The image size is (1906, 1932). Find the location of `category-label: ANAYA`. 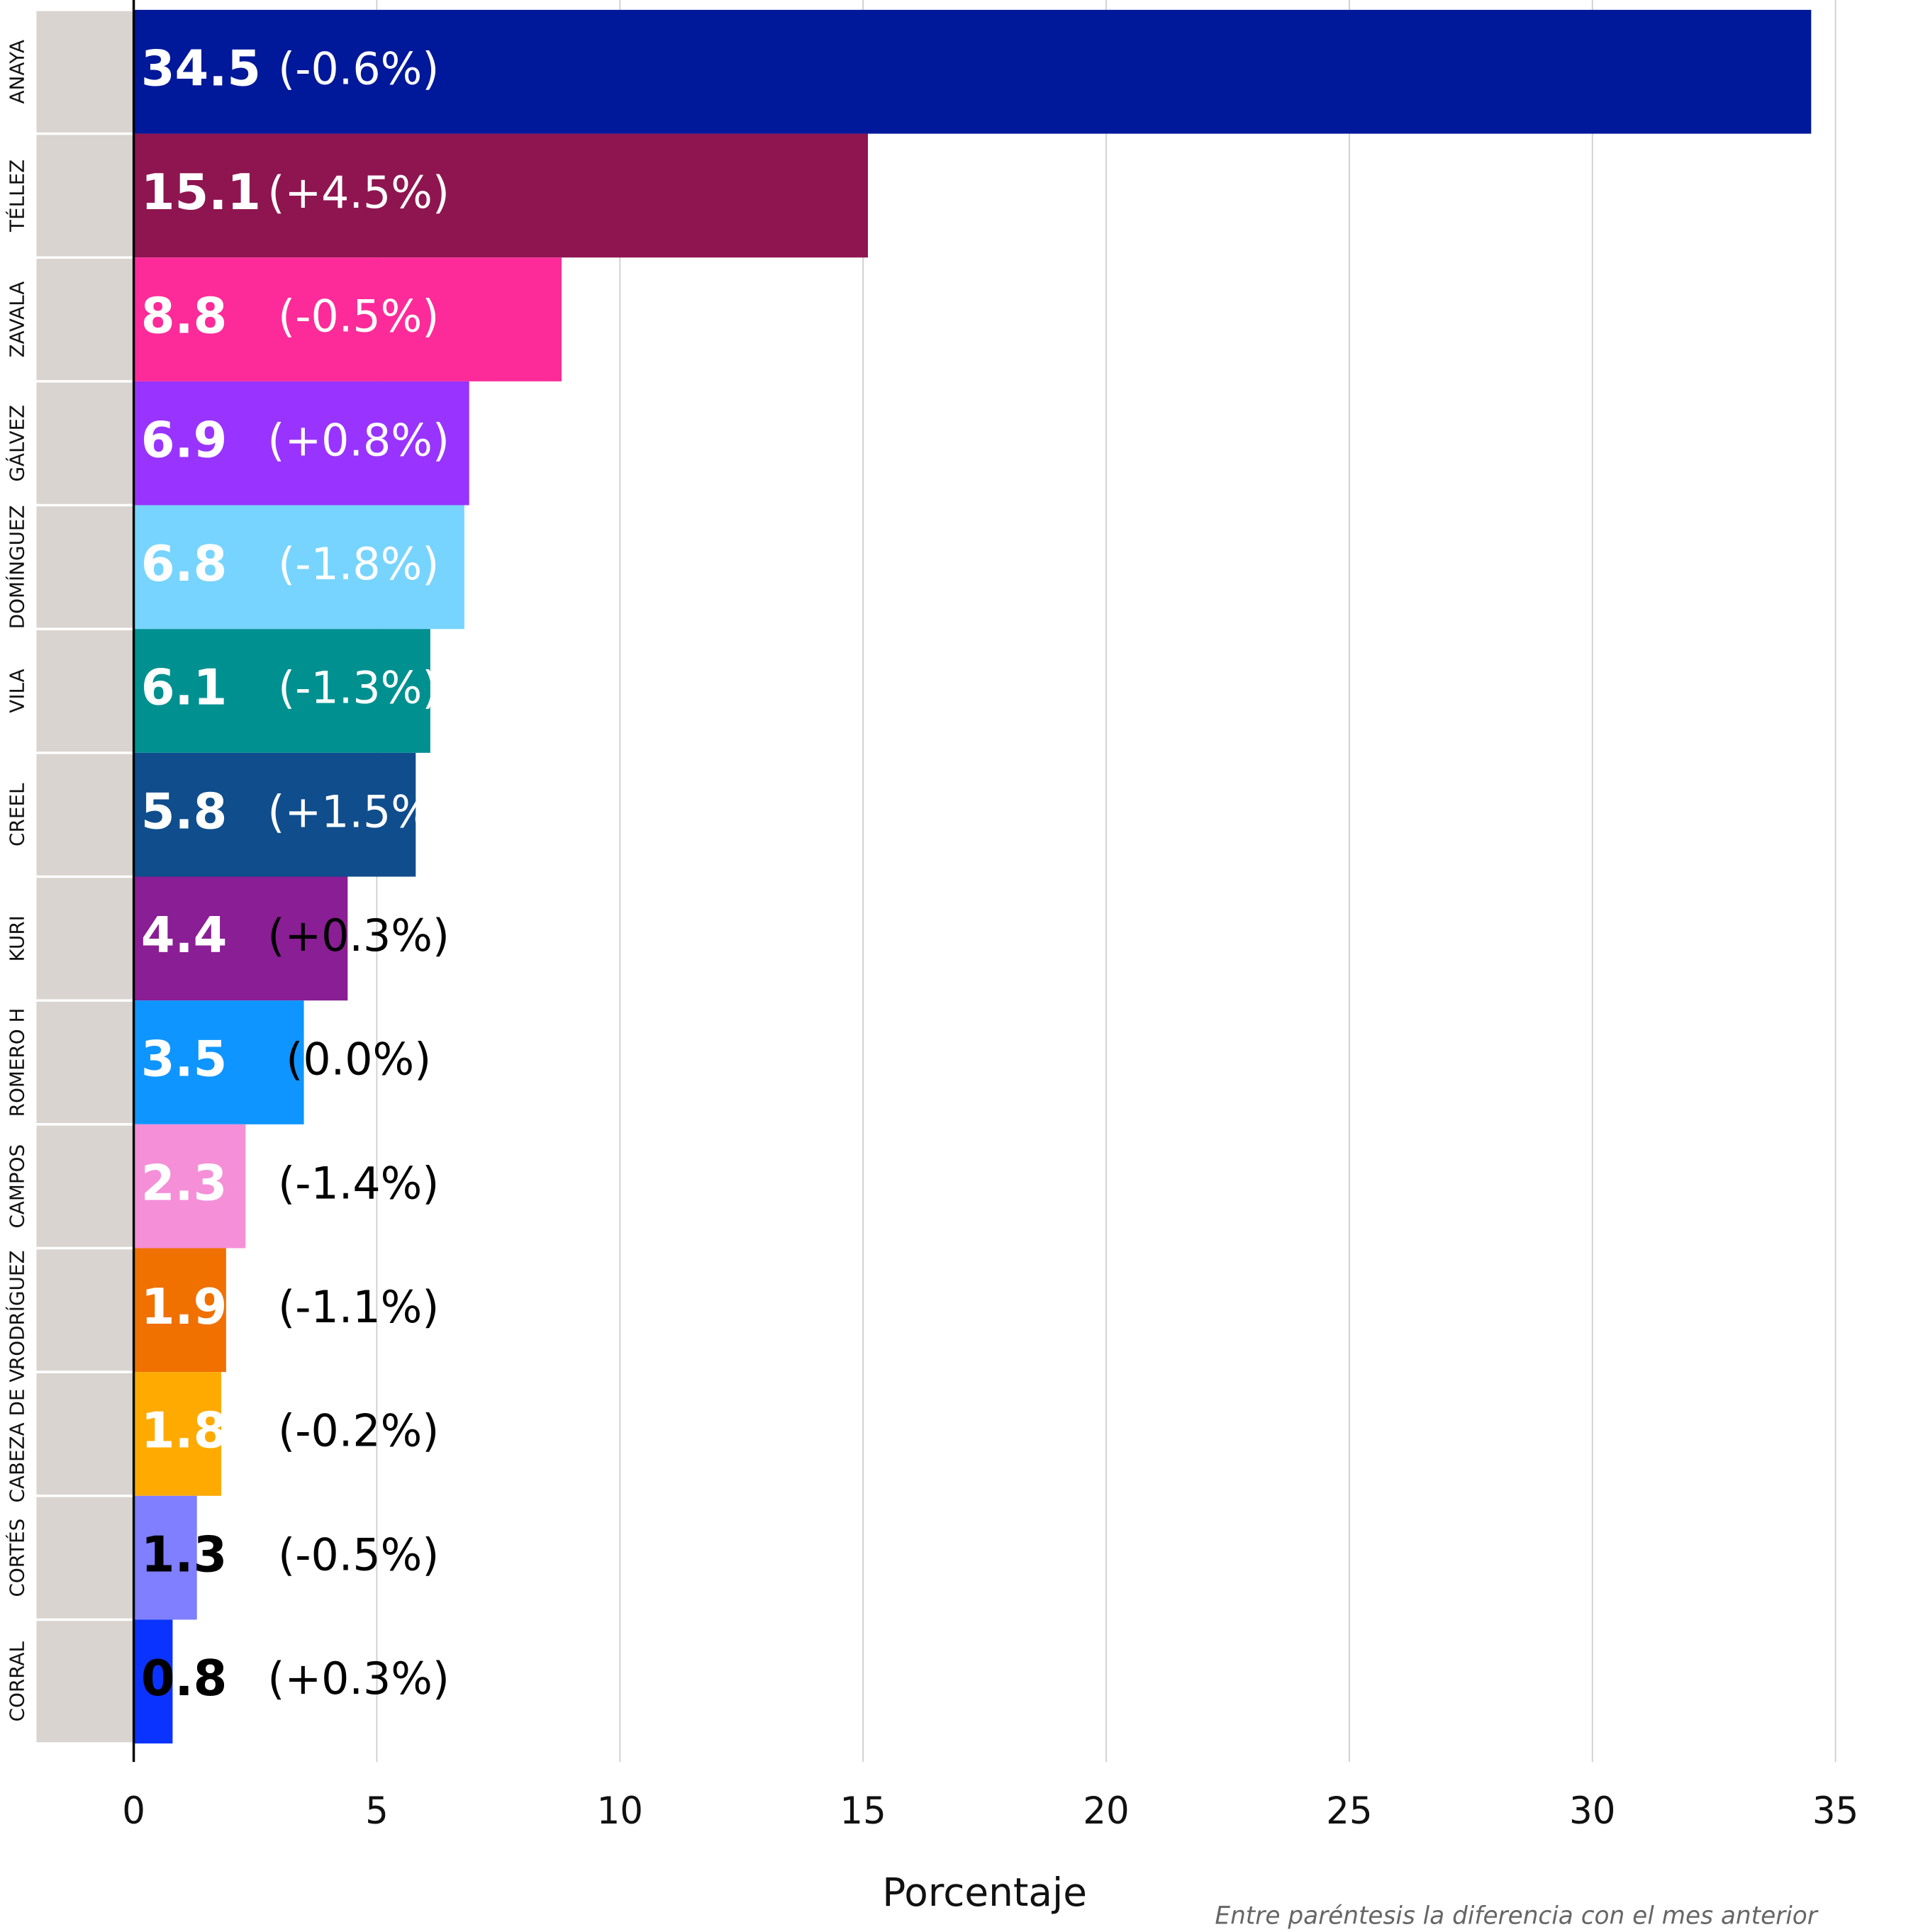

category-label: ANAYA is located at coordinates (17, 72).